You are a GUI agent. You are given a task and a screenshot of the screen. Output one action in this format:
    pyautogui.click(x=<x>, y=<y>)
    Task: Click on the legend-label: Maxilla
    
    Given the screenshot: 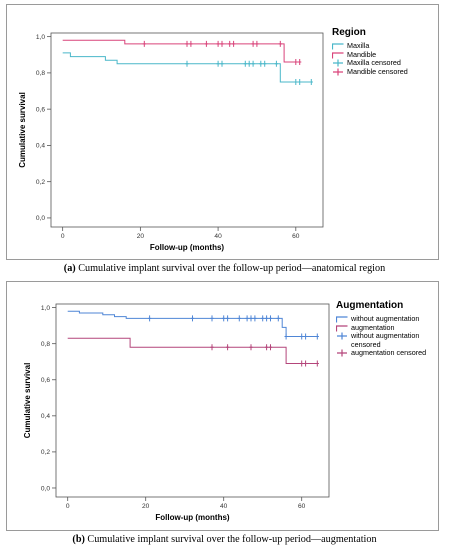 What is the action you would take?
    pyautogui.click(x=358, y=45)
    